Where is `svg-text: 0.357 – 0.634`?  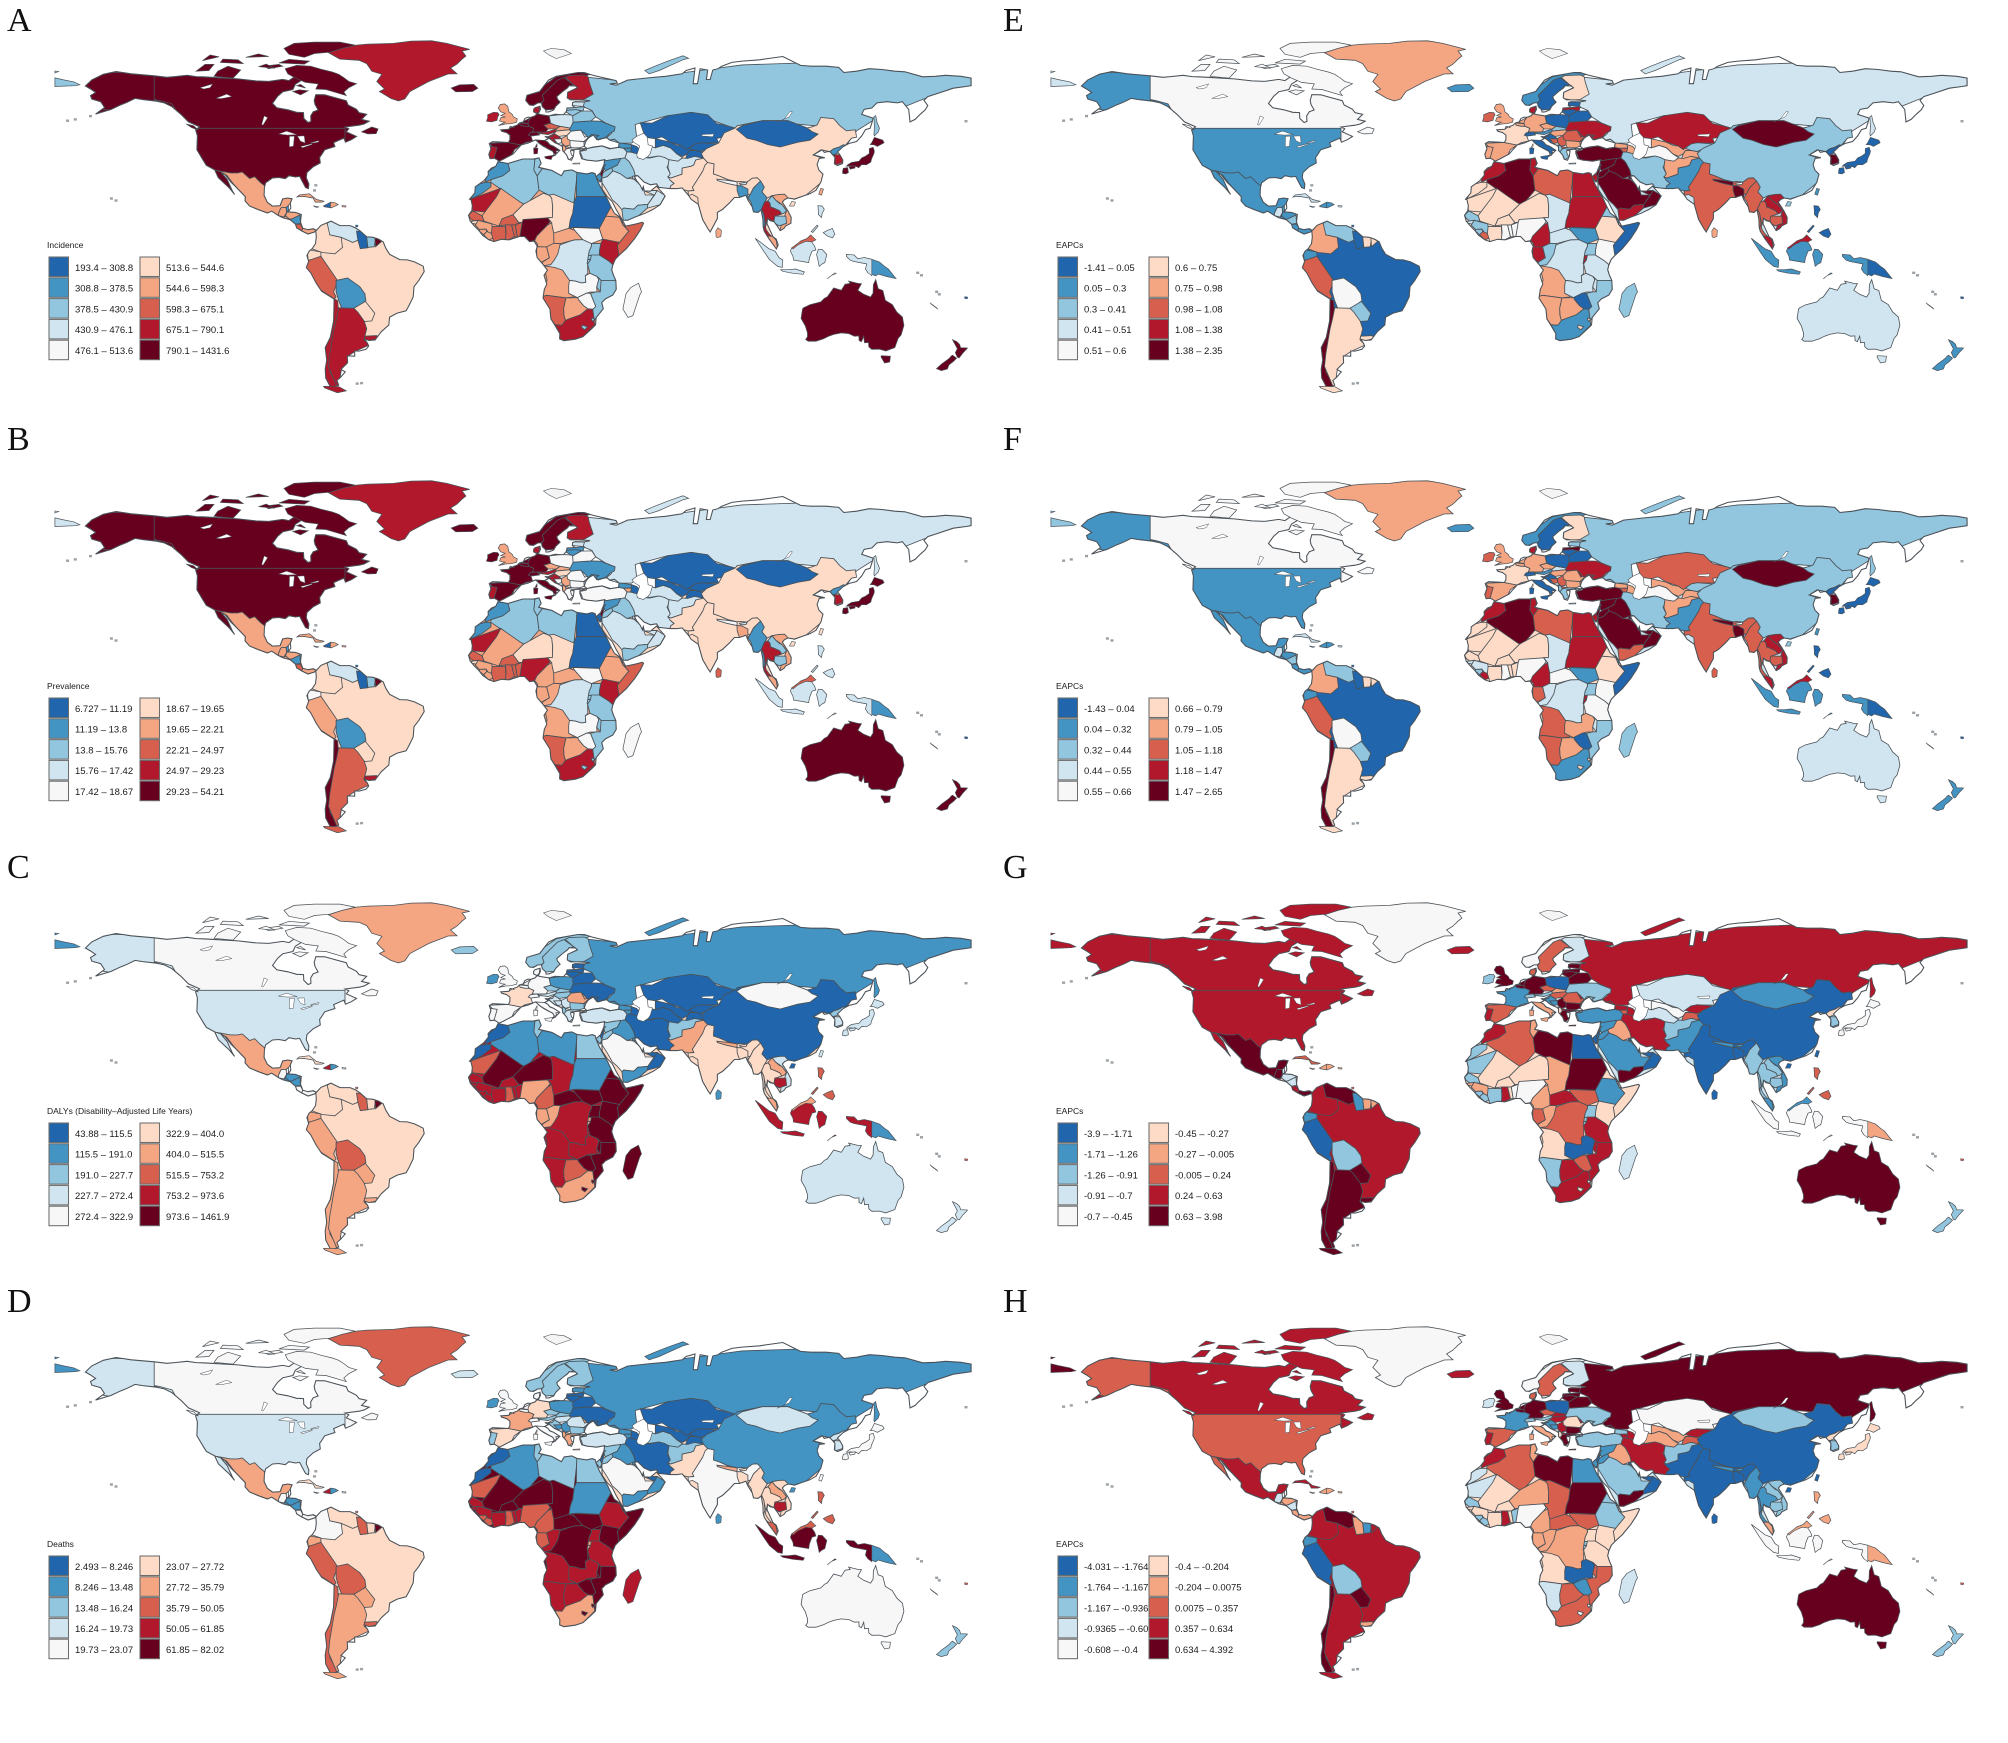
svg-text: 0.357 – 0.634 is located at coordinates (1204, 1629).